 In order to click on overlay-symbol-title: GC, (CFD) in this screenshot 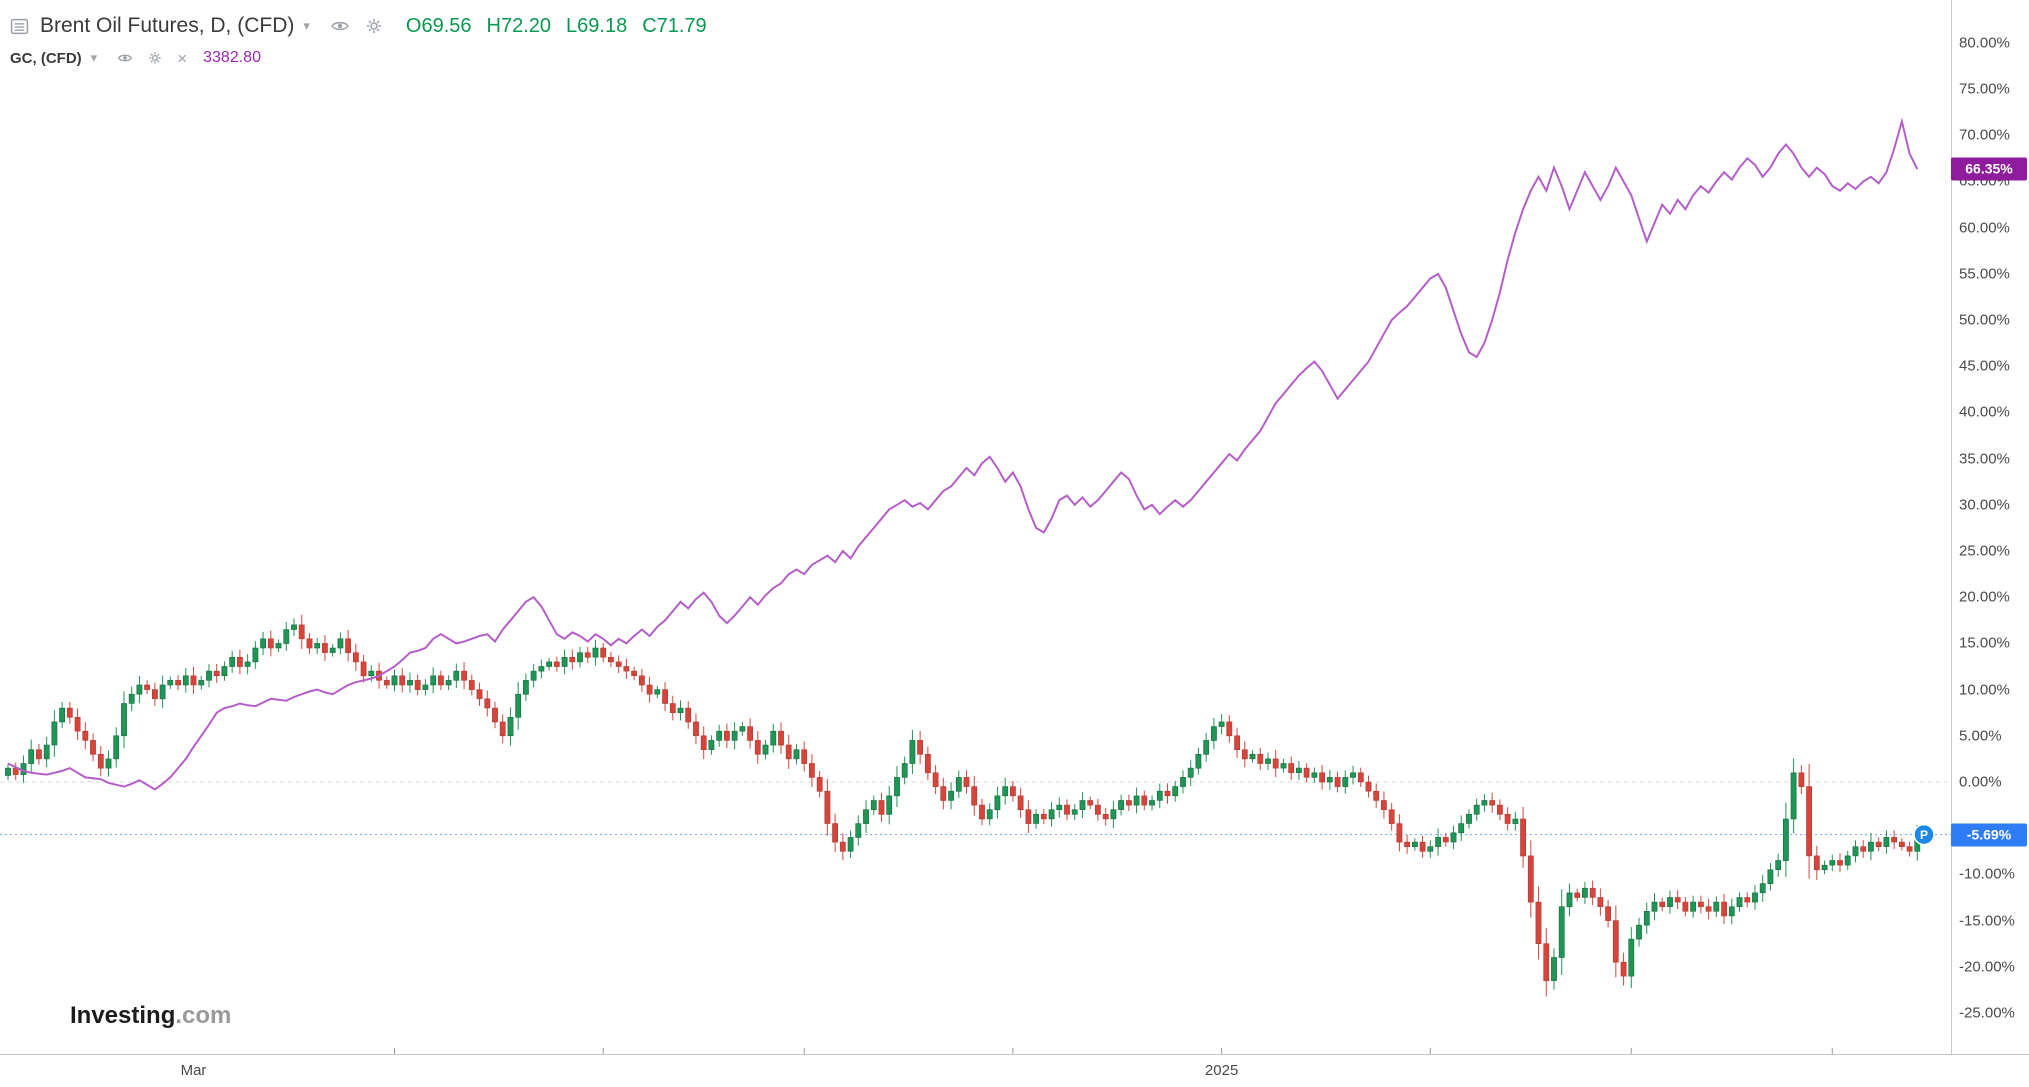, I will do `click(46, 58)`.